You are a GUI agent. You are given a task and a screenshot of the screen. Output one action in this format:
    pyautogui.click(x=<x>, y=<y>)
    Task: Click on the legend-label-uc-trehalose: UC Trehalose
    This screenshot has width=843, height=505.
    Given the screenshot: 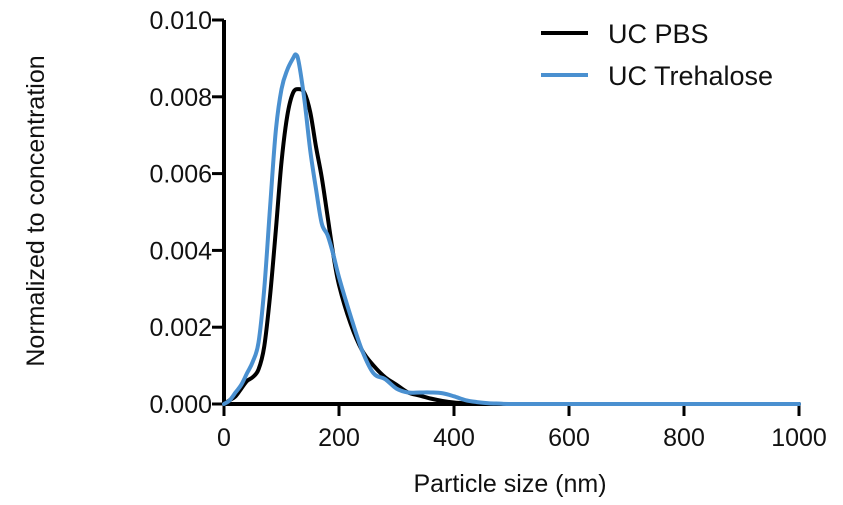 What is the action you would take?
    pyautogui.click(x=690, y=76)
    